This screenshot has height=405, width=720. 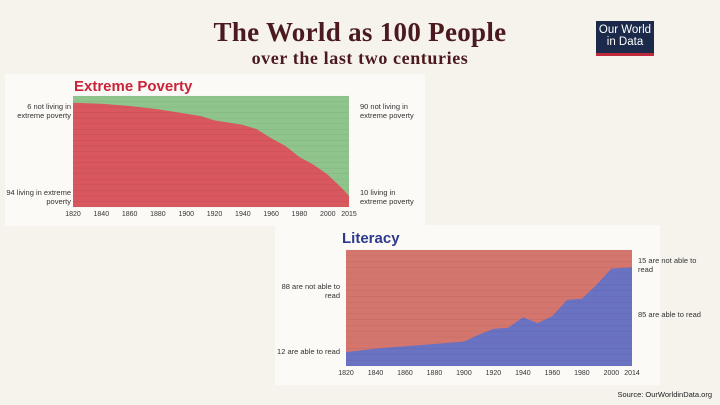 What do you see at coordinates (464, 373) in the screenshot?
I see `literacy-xtick-label: 1900` at bounding box center [464, 373].